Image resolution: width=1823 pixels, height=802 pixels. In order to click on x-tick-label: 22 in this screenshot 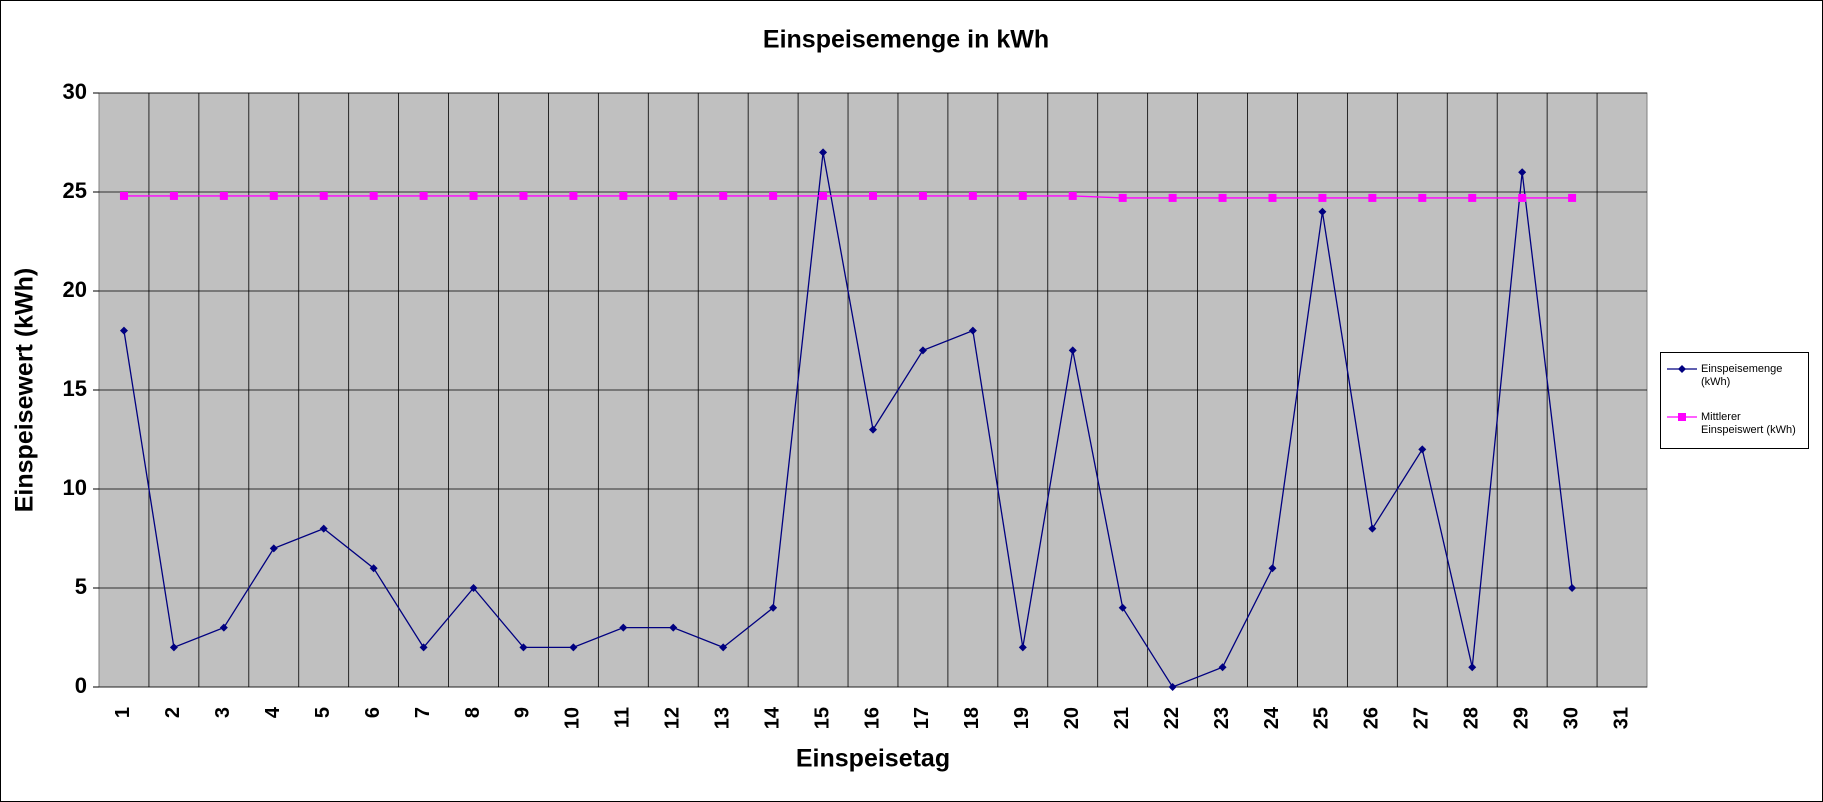, I will do `click(1172, 718)`.